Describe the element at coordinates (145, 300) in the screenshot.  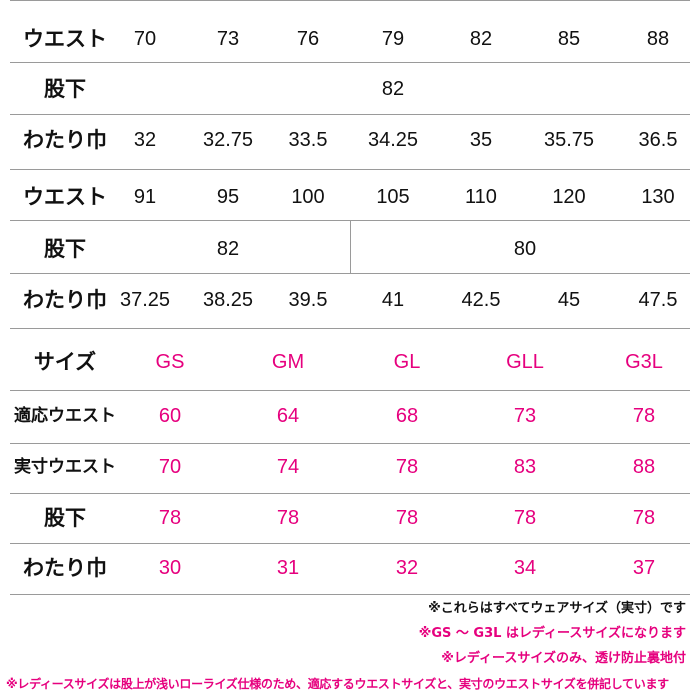
I see `table2-thigh-cell: 37.25` at that location.